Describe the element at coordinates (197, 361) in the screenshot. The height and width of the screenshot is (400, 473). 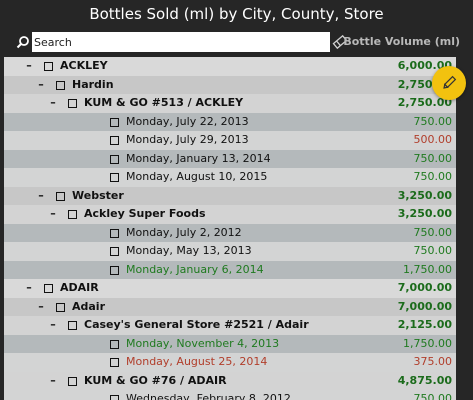
I see `row-label: Monday, August 25, 2014` at that location.